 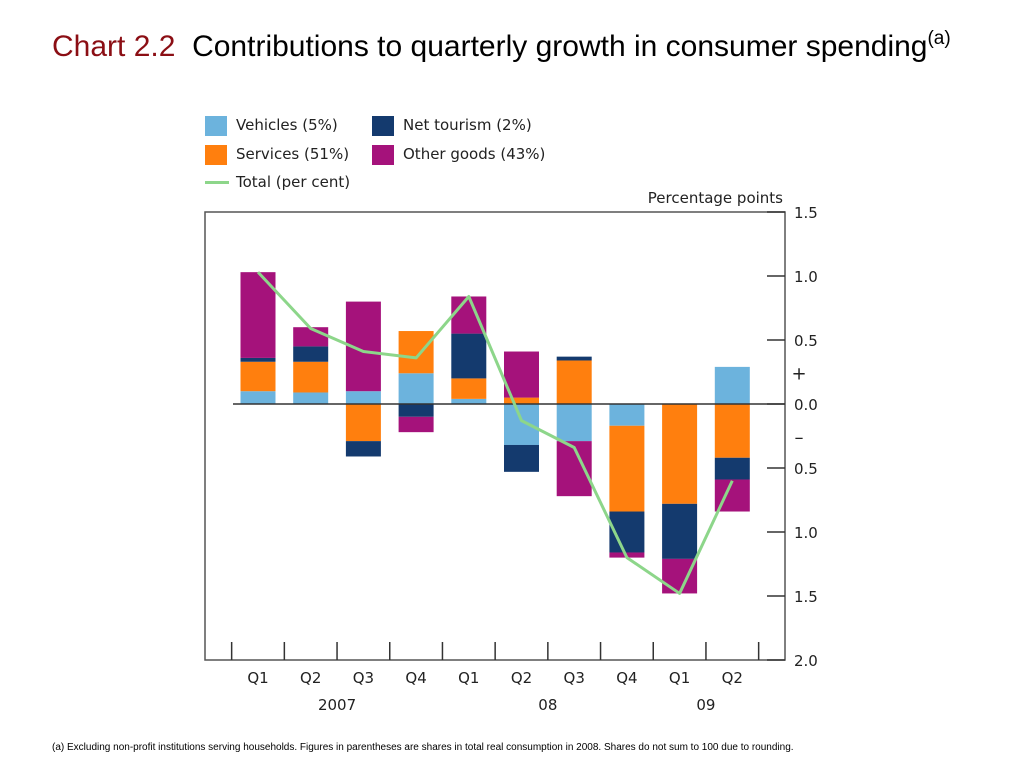 I want to click on legend-label-vehicles: Vehicles (5%), so click(x=287, y=125).